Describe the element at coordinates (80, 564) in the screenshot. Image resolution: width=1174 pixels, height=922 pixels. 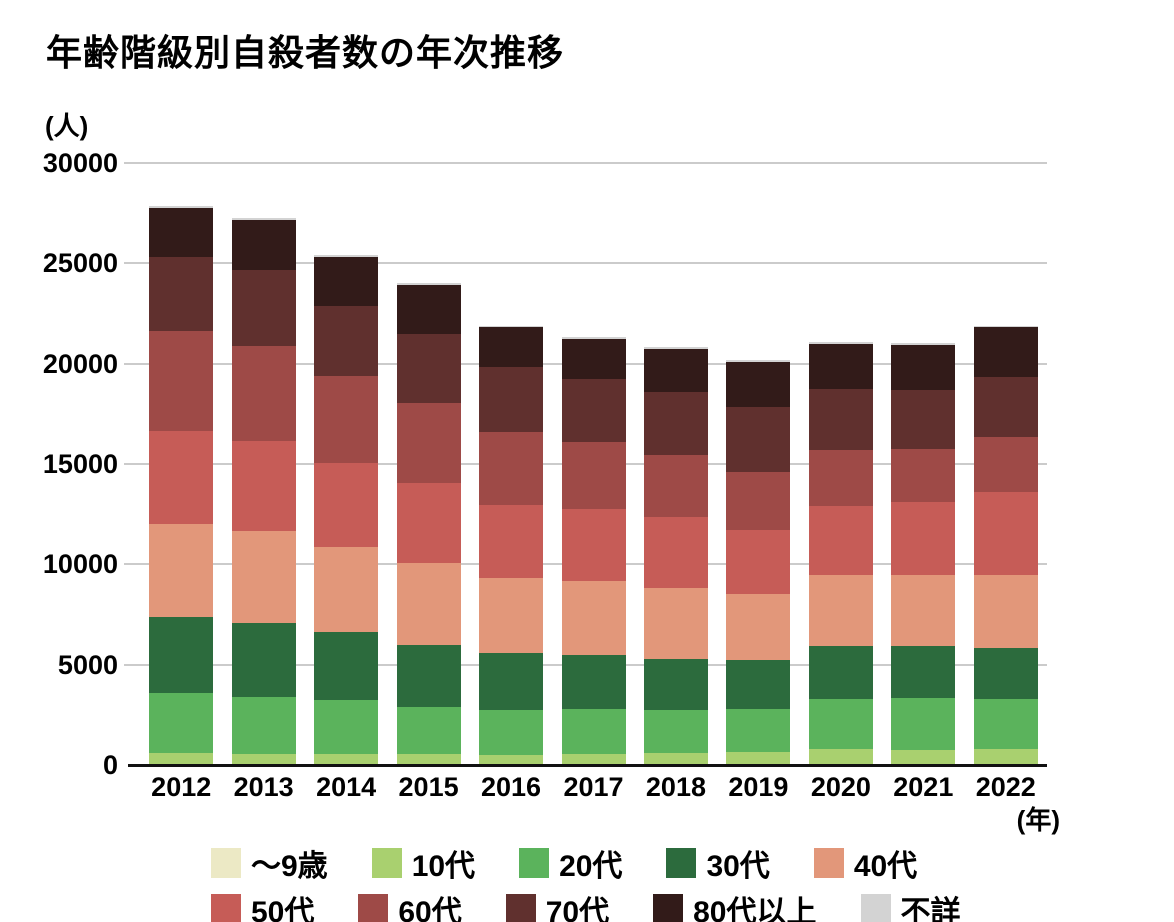
I see `y-tick-label: 10000` at that location.